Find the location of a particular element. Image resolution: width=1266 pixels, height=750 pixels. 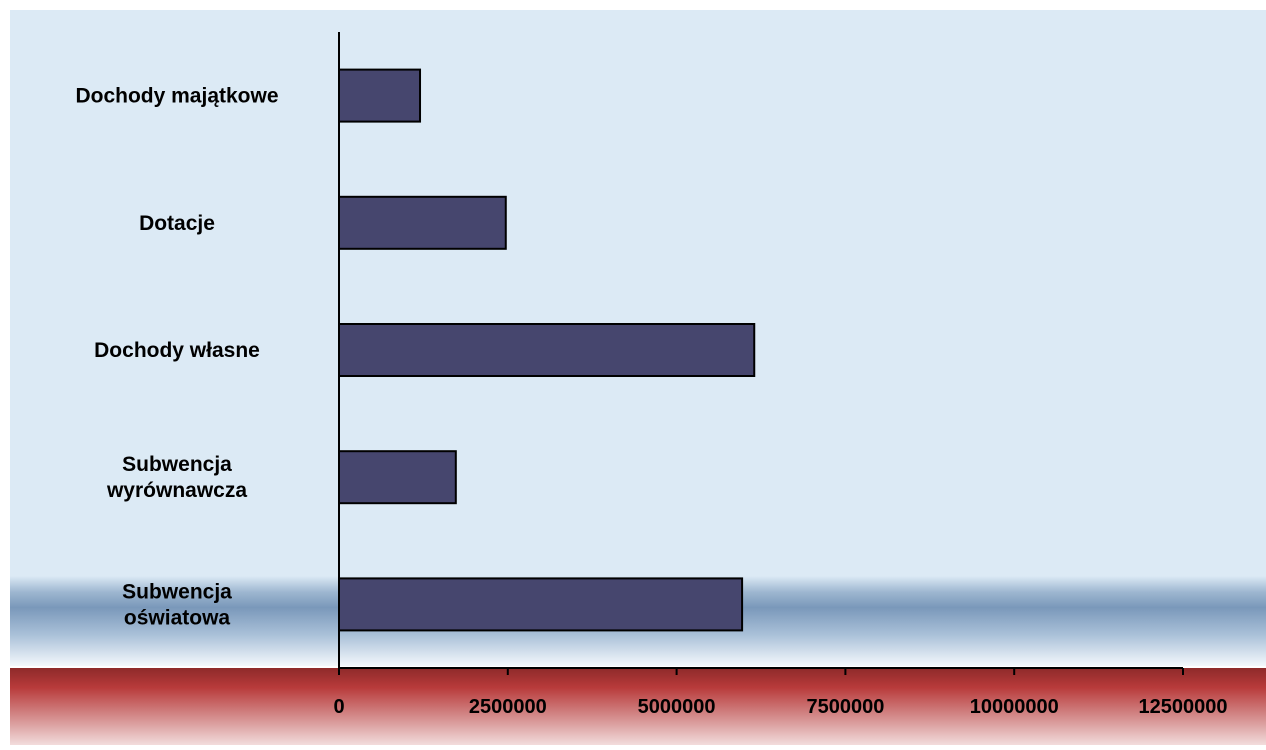

x-tick-label: 7500000 is located at coordinates (845, 707).